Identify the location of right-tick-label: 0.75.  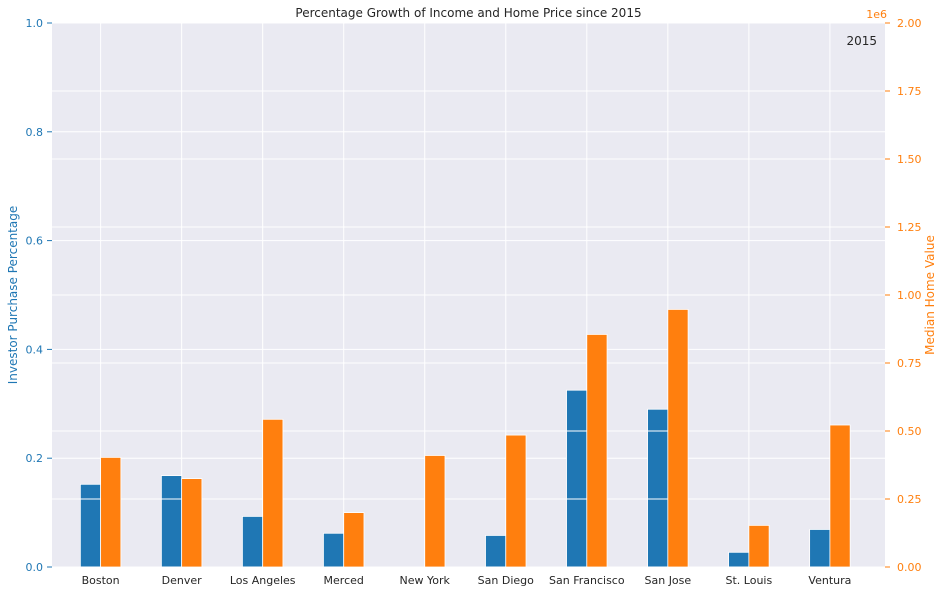
(909, 363).